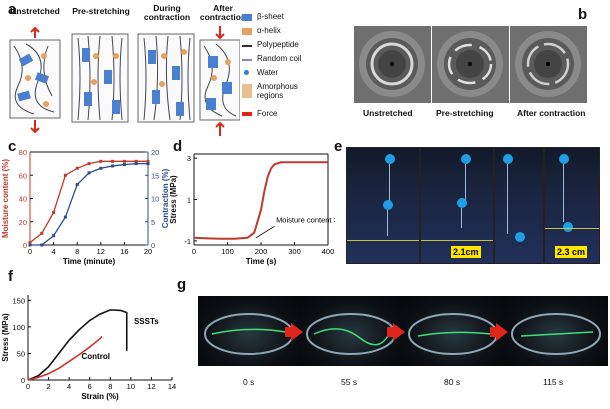 Image resolution: width=610 pixels, height=409 pixels. I want to click on legend-swatch-amorphous, so click(247, 91).